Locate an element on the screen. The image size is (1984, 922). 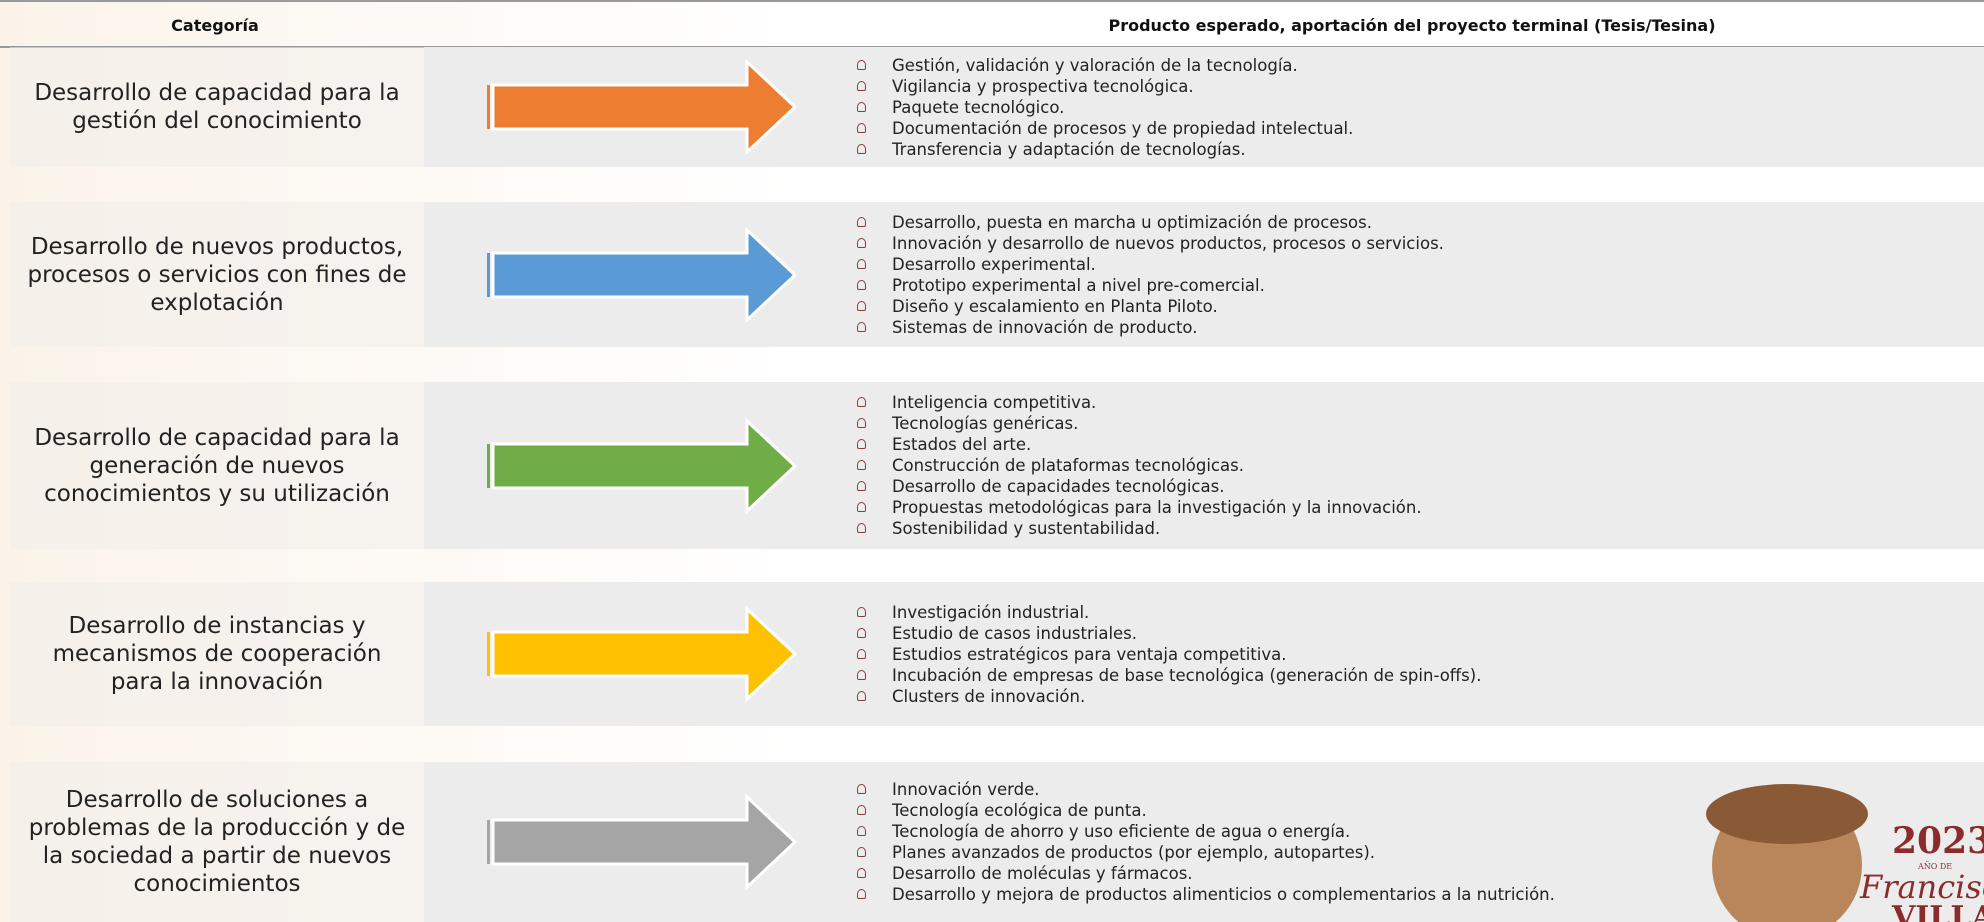
list-item: Estados del arte. is located at coordinates (1133, 444).